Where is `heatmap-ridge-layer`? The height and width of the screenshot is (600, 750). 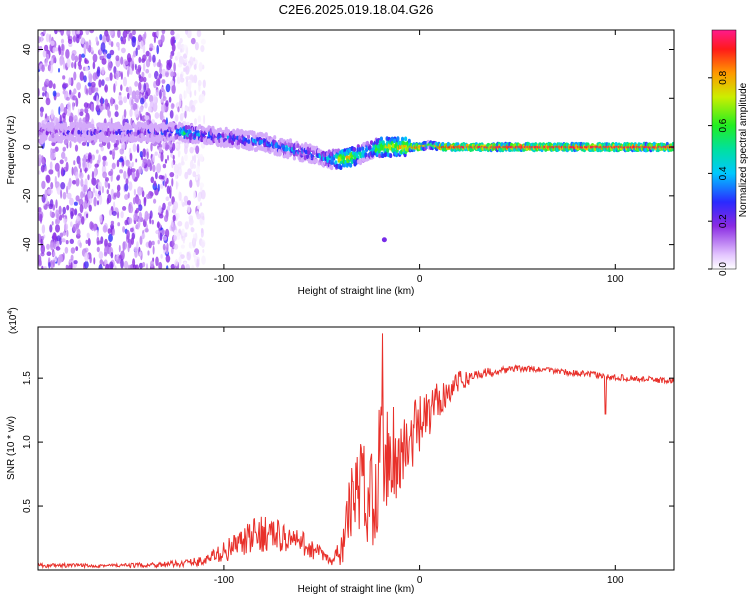
heatmap-ridge-layer is located at coordinates (356, 146).